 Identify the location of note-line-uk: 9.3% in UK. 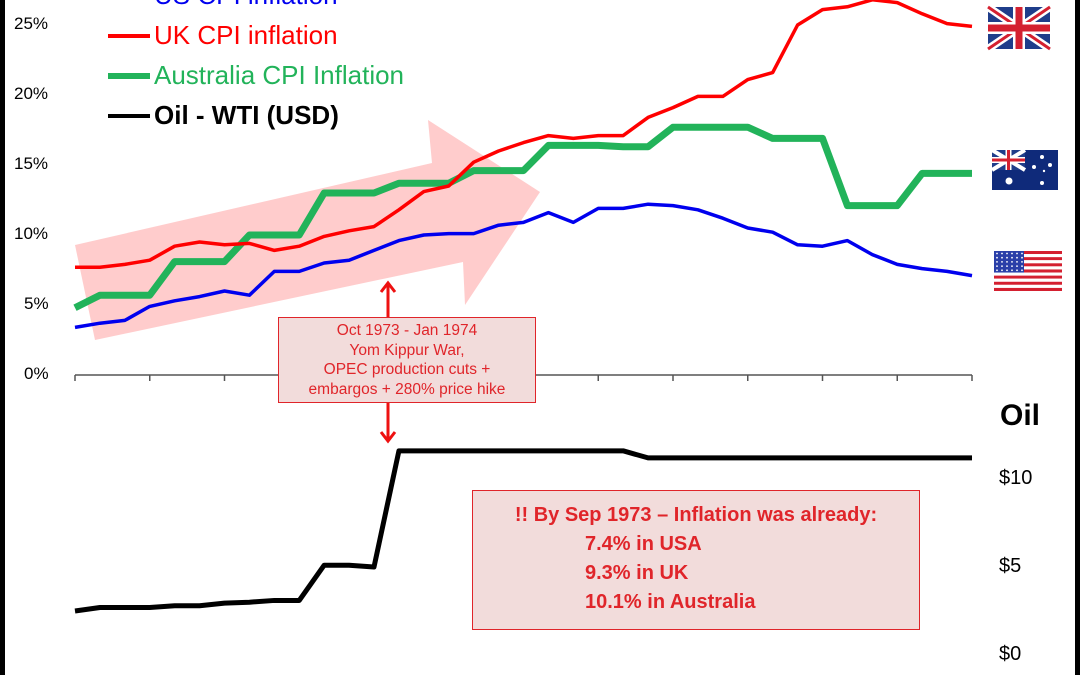
(637, 573).